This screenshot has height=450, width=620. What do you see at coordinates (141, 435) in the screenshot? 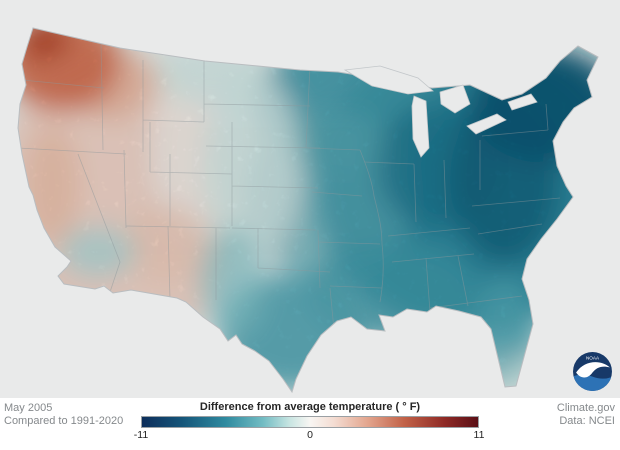
I see `tick-min: -11` at bounding box center [141, 435].